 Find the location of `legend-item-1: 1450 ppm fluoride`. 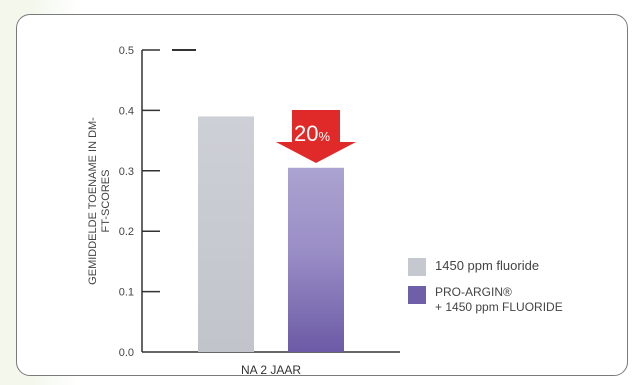

legend-item-1: 1450 ppm fluoride is located at coordinates (513, 267).